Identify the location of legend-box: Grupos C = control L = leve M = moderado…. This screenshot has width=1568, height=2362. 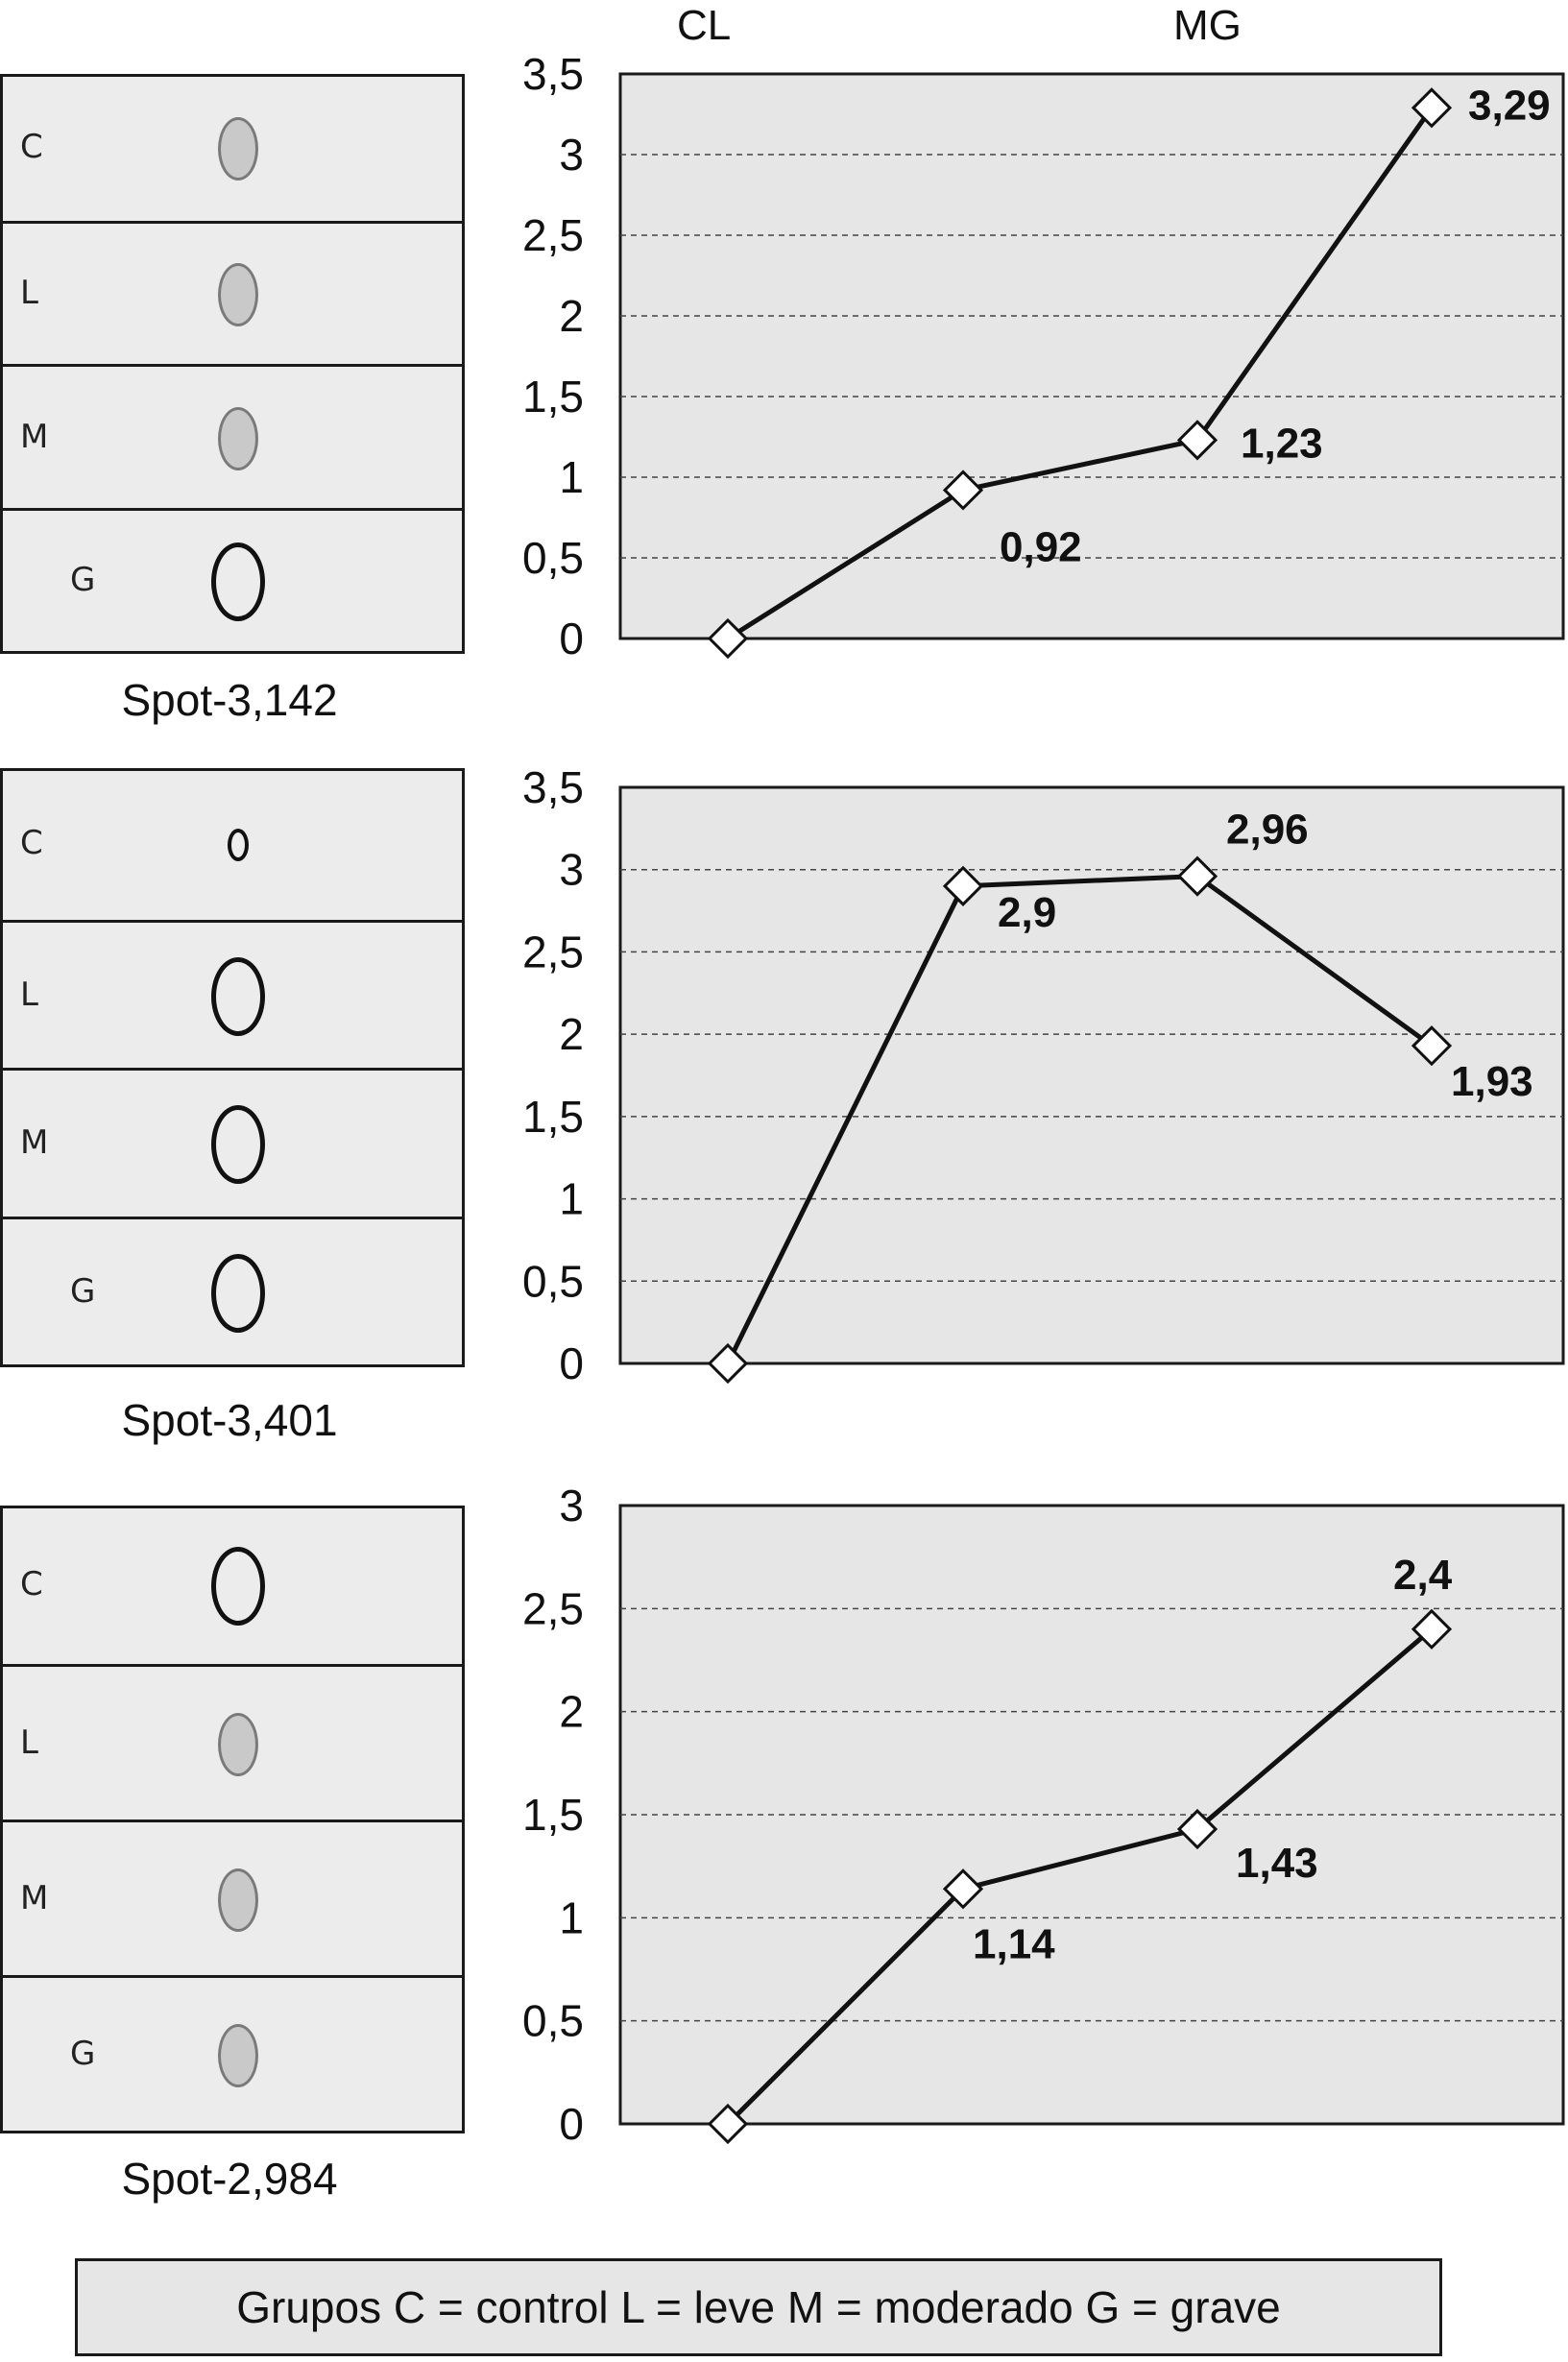
(758, 2307).